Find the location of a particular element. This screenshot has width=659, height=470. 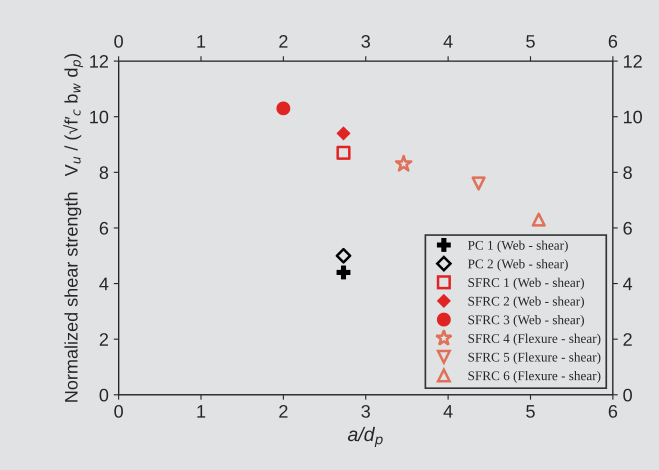

x-tick-label: 2 is located at coordinates (283, 411).